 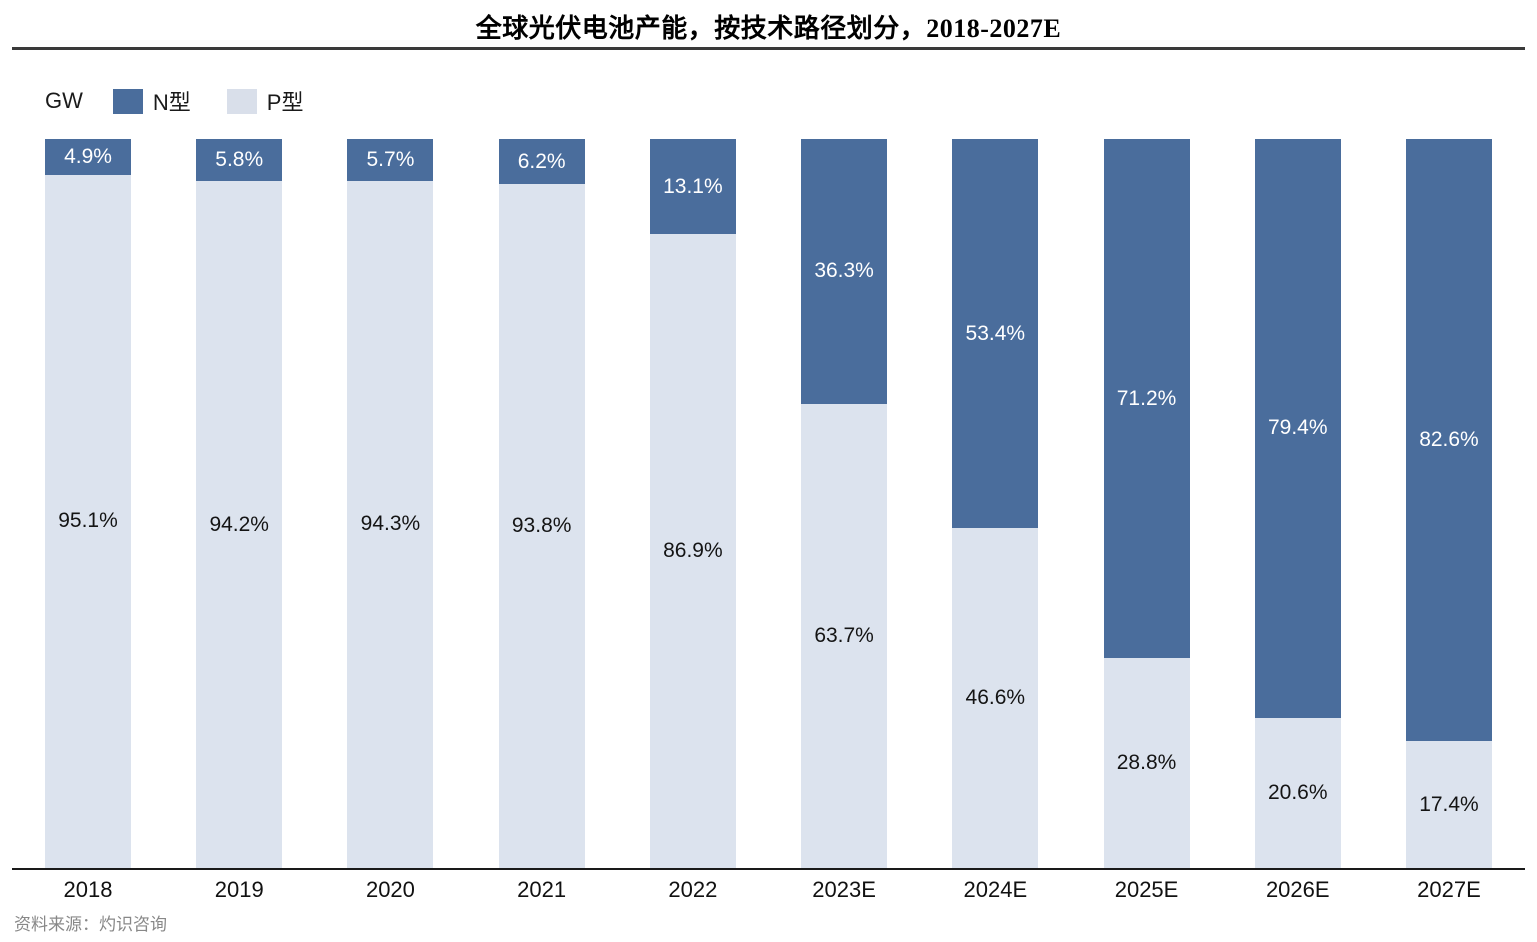 I want to click on x-tick-2018: 2018, so click(x=88, y=889).